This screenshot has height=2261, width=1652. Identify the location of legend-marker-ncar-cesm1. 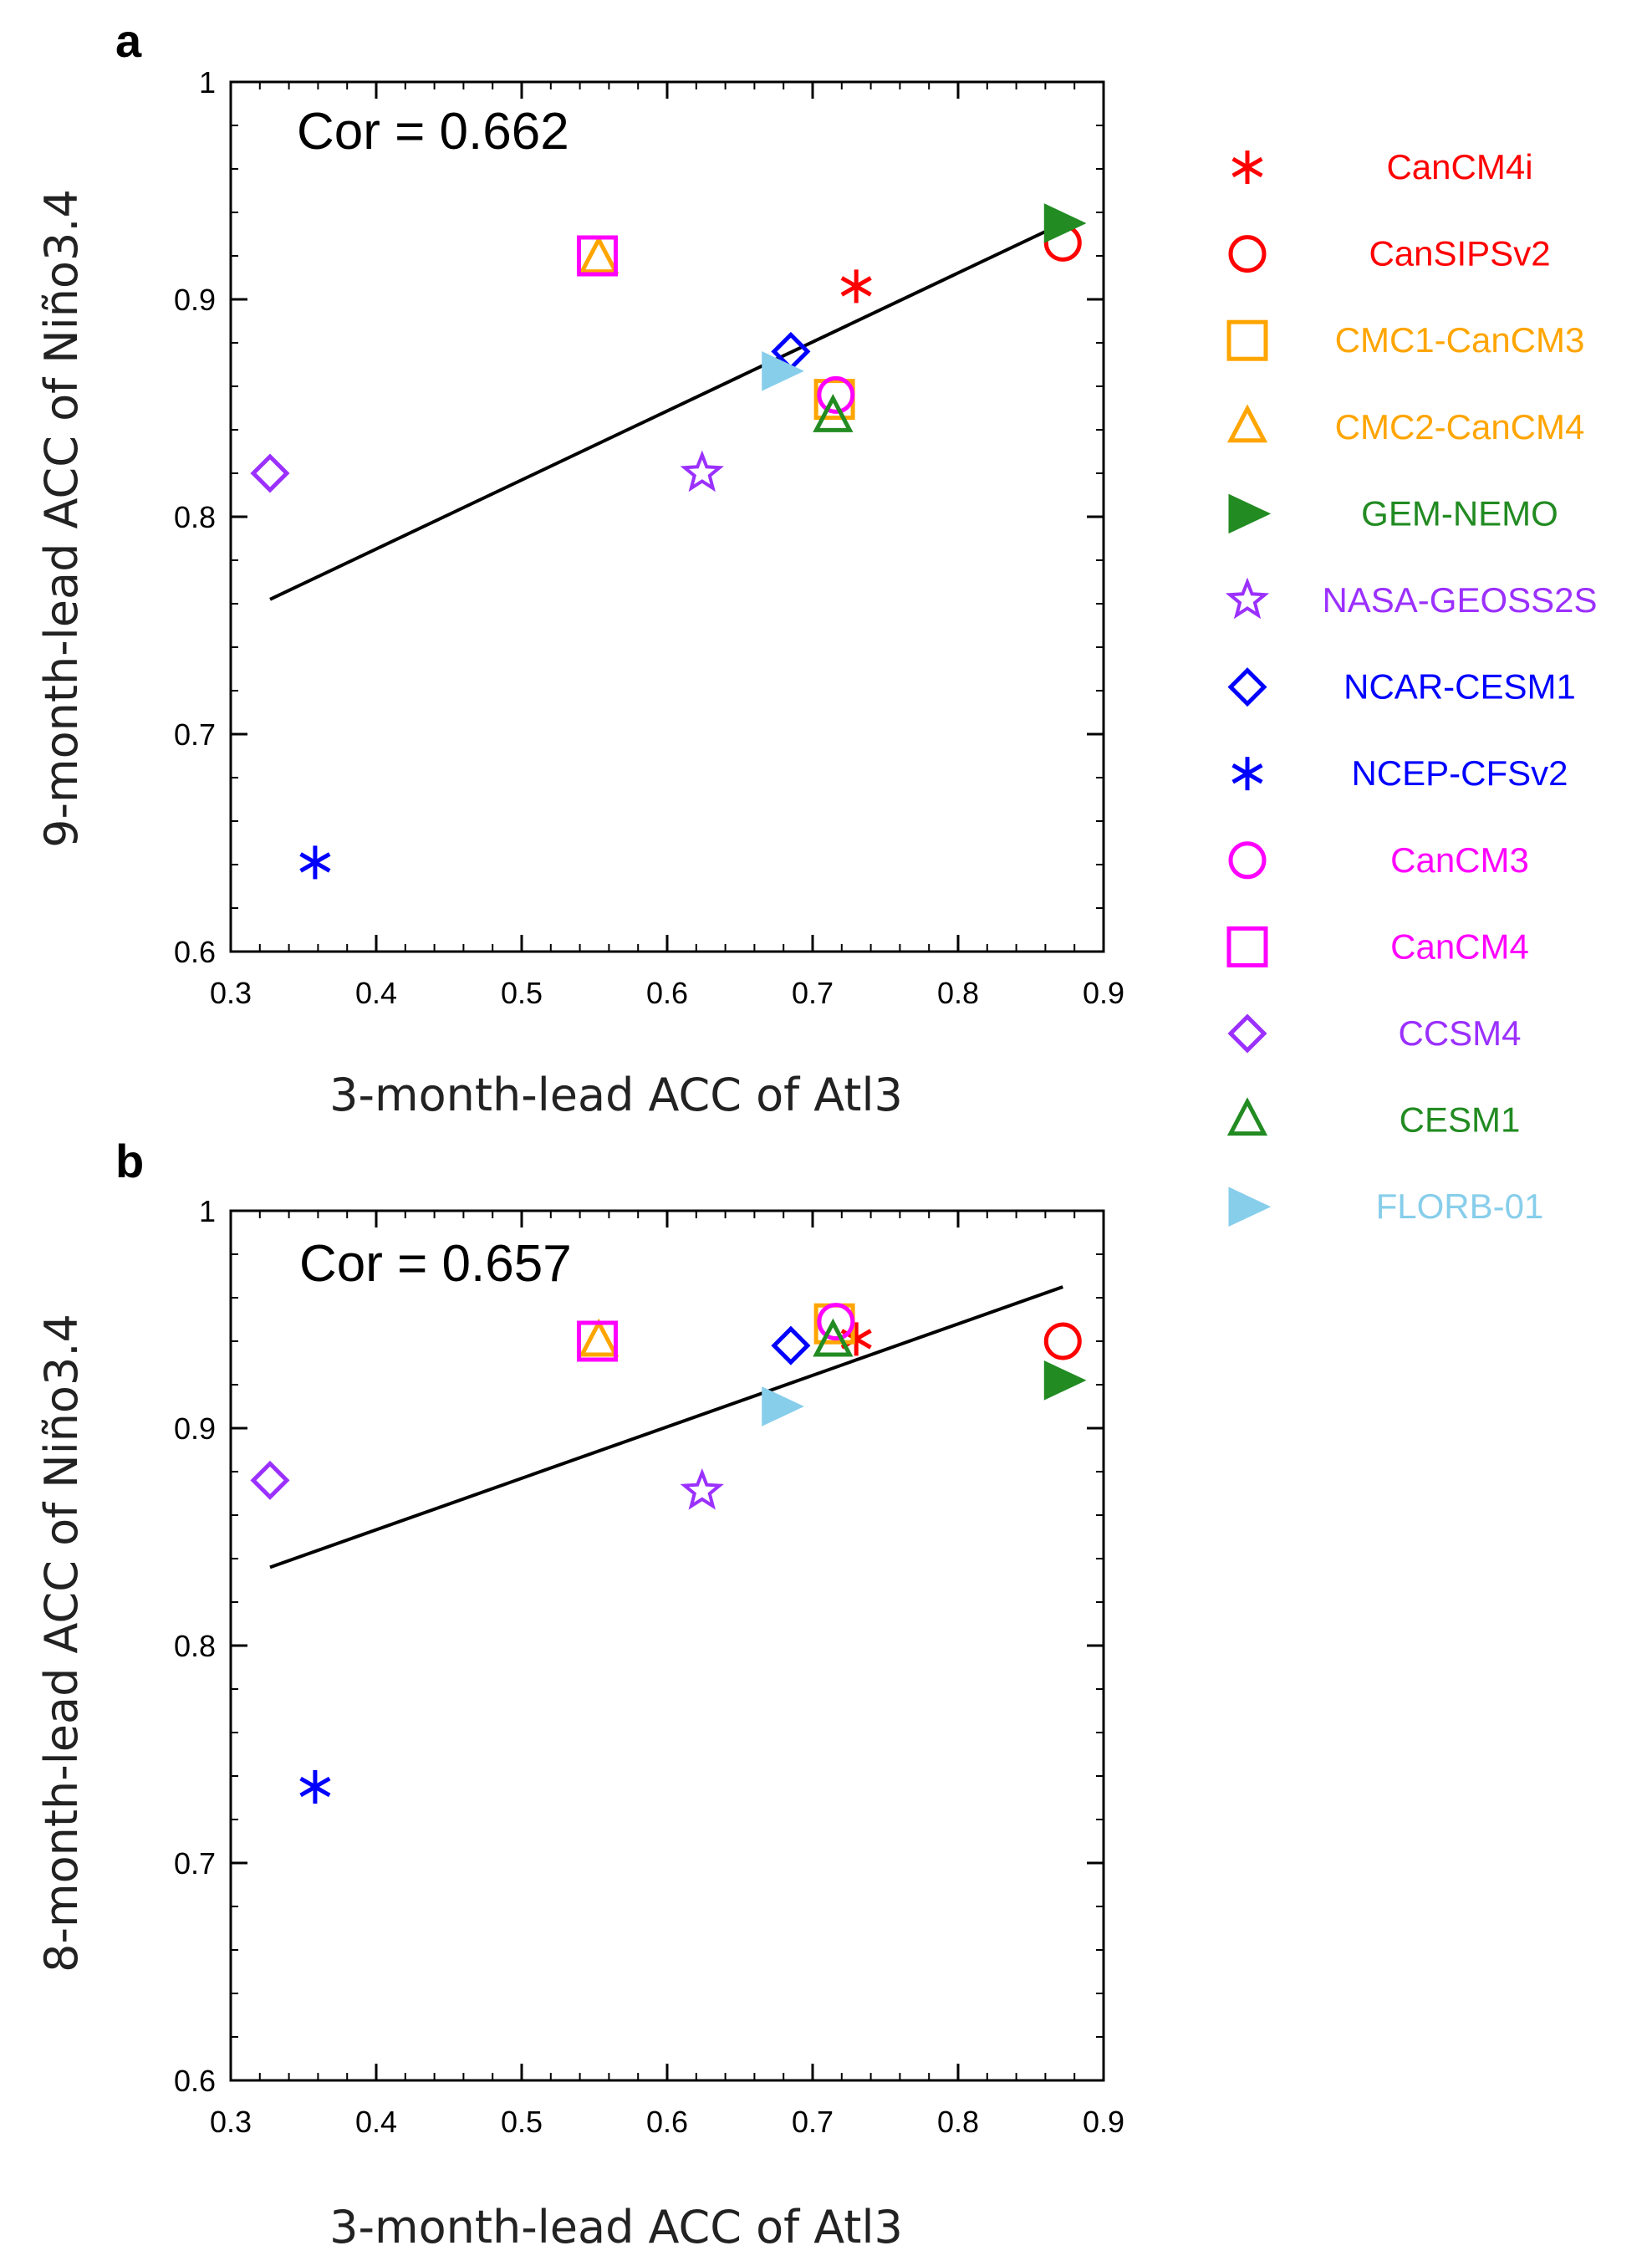
(1247, 687).